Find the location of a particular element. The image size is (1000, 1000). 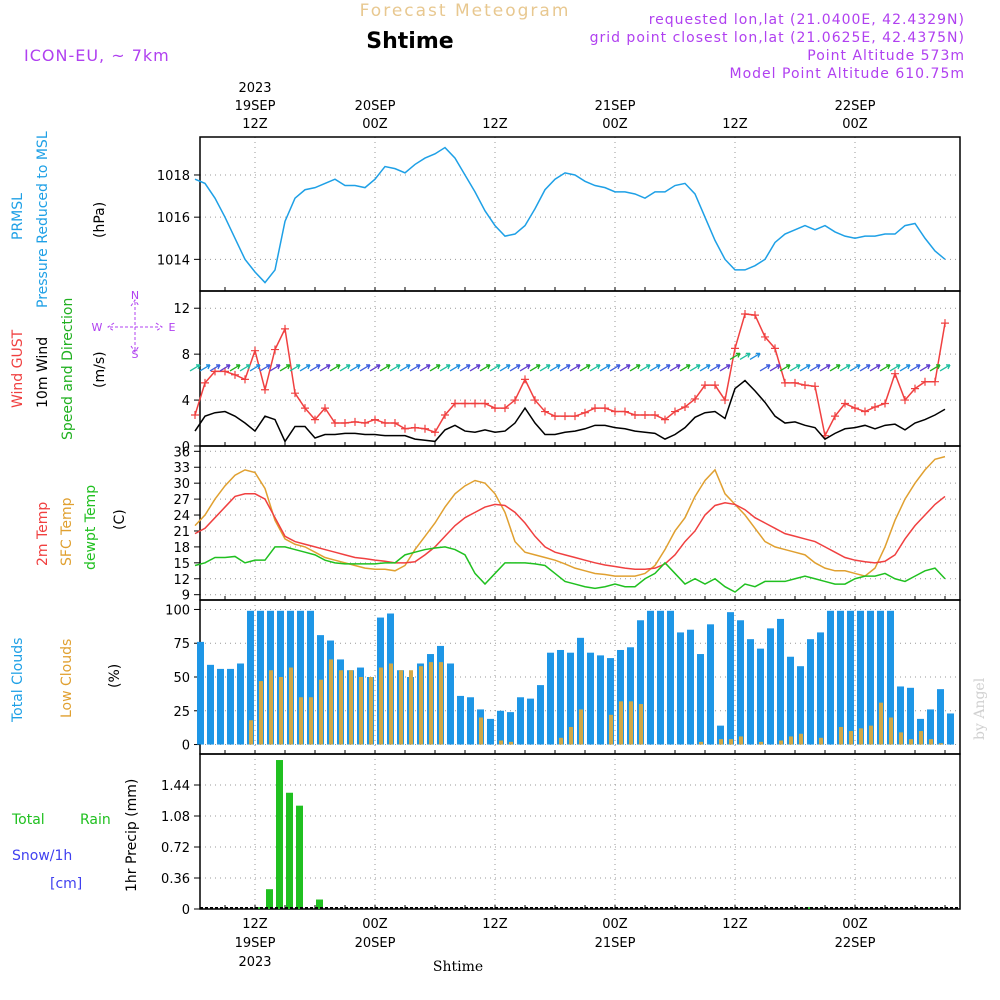

clouds-units: (%) is located at coordinates (115, 676).